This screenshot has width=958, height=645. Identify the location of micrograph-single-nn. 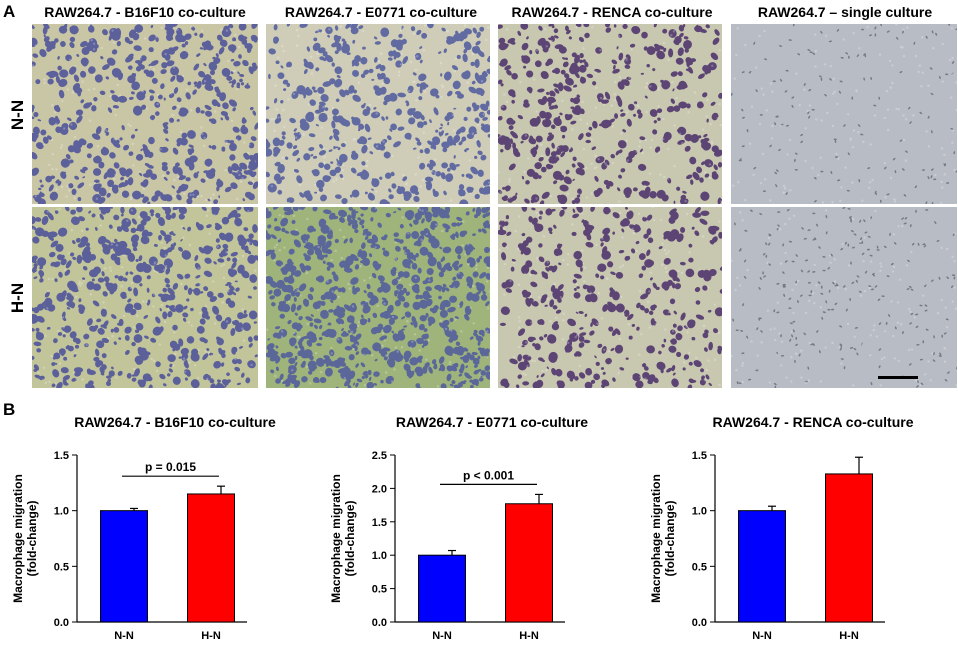
(844, 114).